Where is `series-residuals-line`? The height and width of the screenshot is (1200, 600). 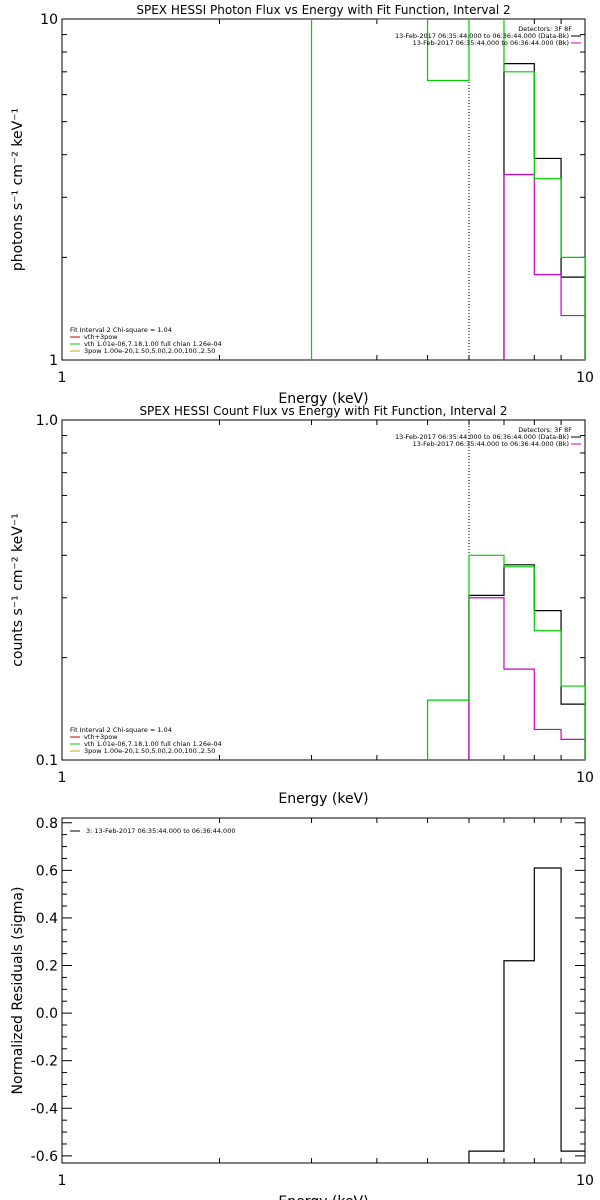 series-residuals-line is located at coordinates (526, 1015).